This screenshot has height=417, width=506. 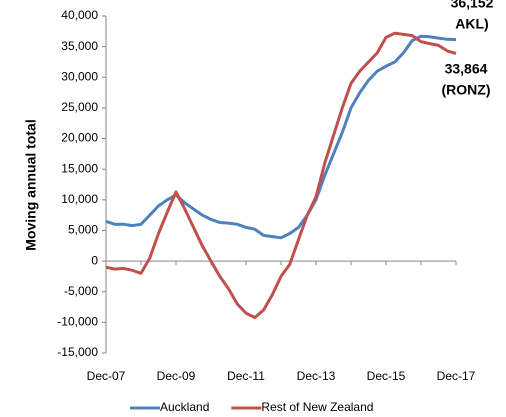 What do you see at coordinates (79, 46) in the screenshot?
I see `y-tick-label: 35,000` at bounding box center [79, 46].